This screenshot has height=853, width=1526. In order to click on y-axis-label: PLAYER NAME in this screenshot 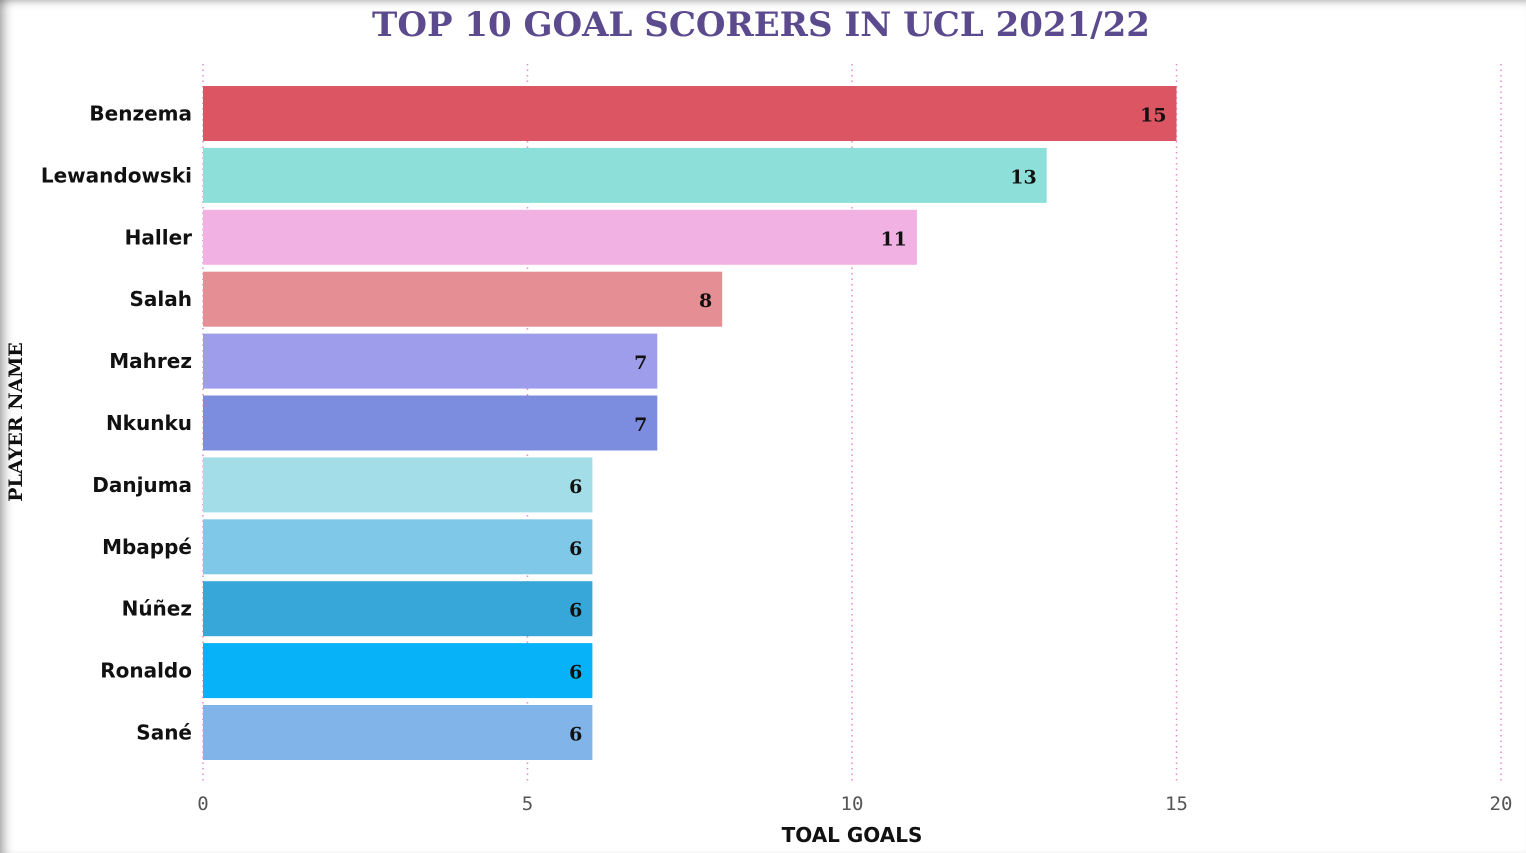, I will do `click(16, 422)`.